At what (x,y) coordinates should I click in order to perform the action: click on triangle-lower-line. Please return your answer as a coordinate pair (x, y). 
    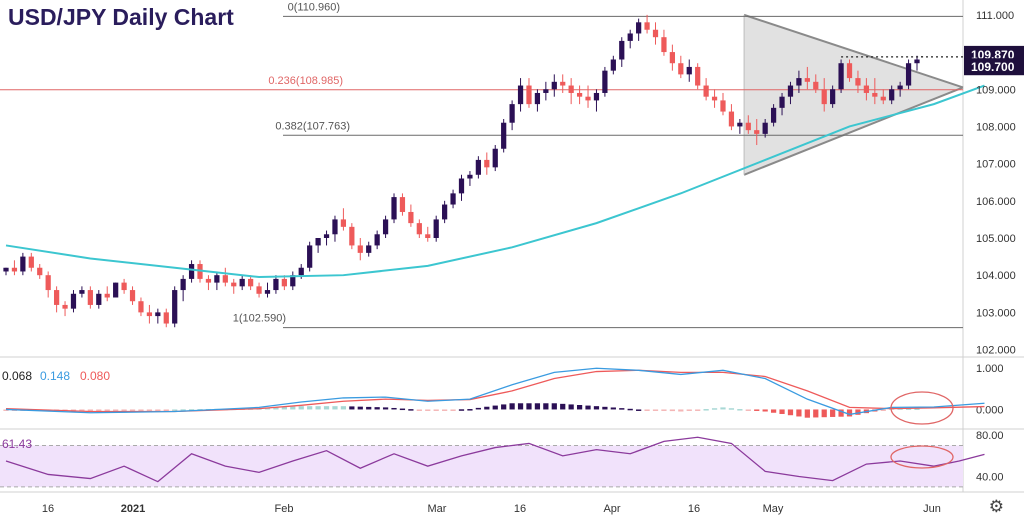
    Looking at the image, I should click on (853, 131).